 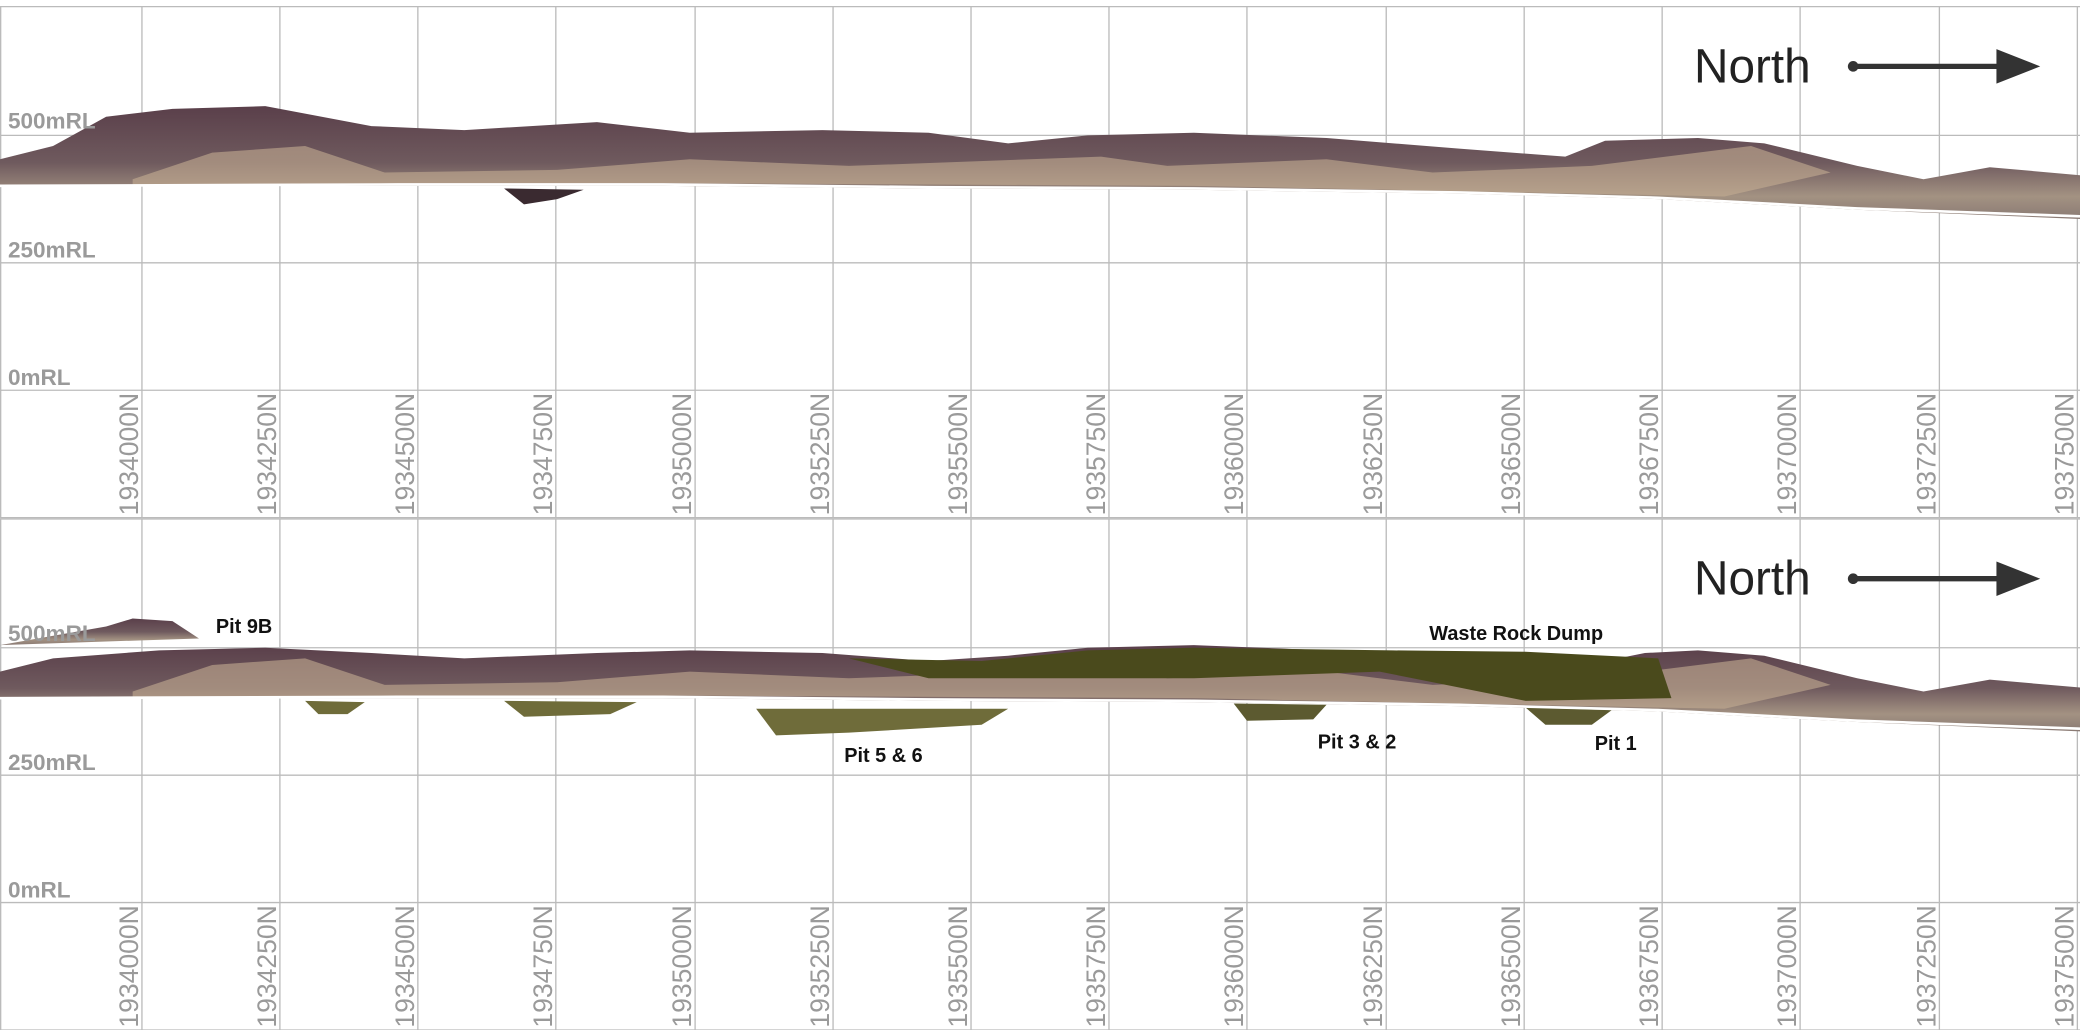 What do you see at coordinates (1516, 634) in the screenshot?
I see `annotation: Waste Rock Dump` at bounding box center [1516, 634].